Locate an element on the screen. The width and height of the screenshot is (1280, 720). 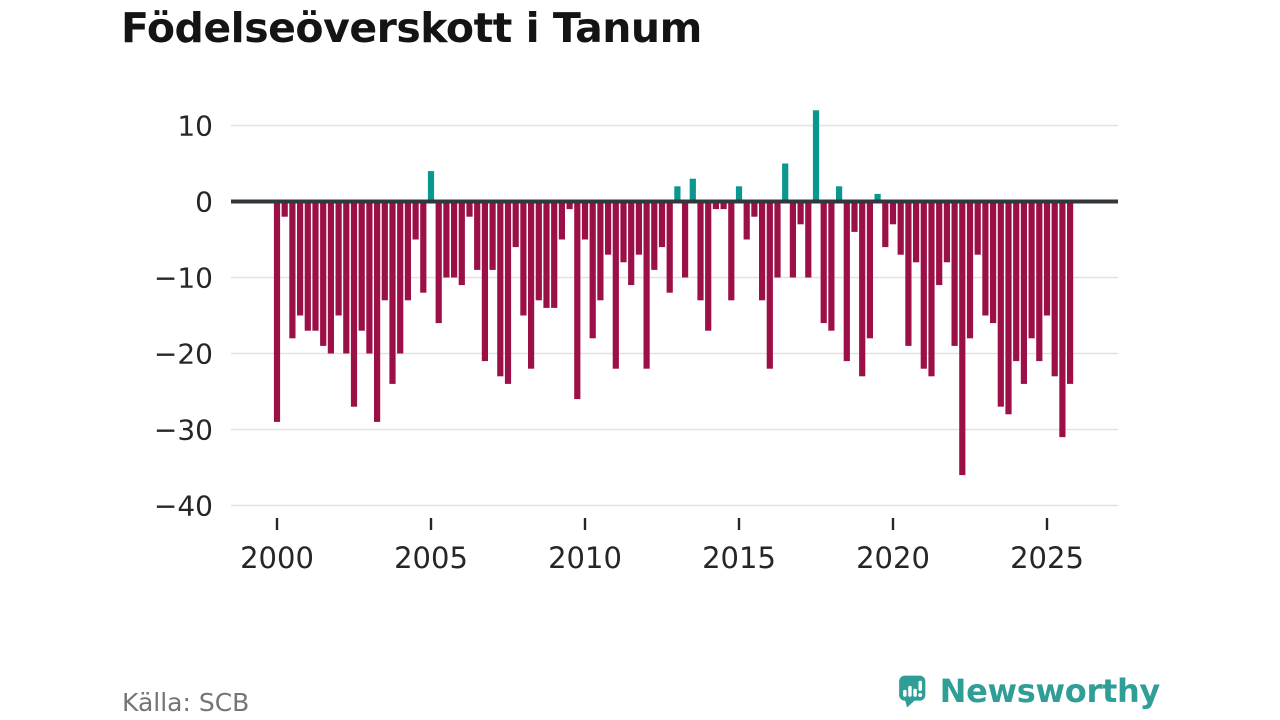
svg-text: −20 is located at coordinates (183, 354).